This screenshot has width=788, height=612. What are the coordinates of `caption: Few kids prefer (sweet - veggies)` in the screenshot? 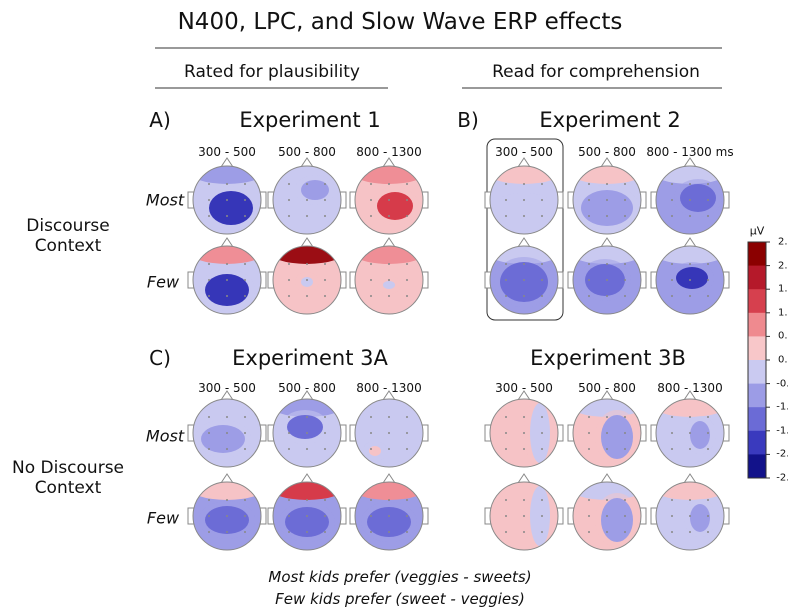 It's located at (400, 599).